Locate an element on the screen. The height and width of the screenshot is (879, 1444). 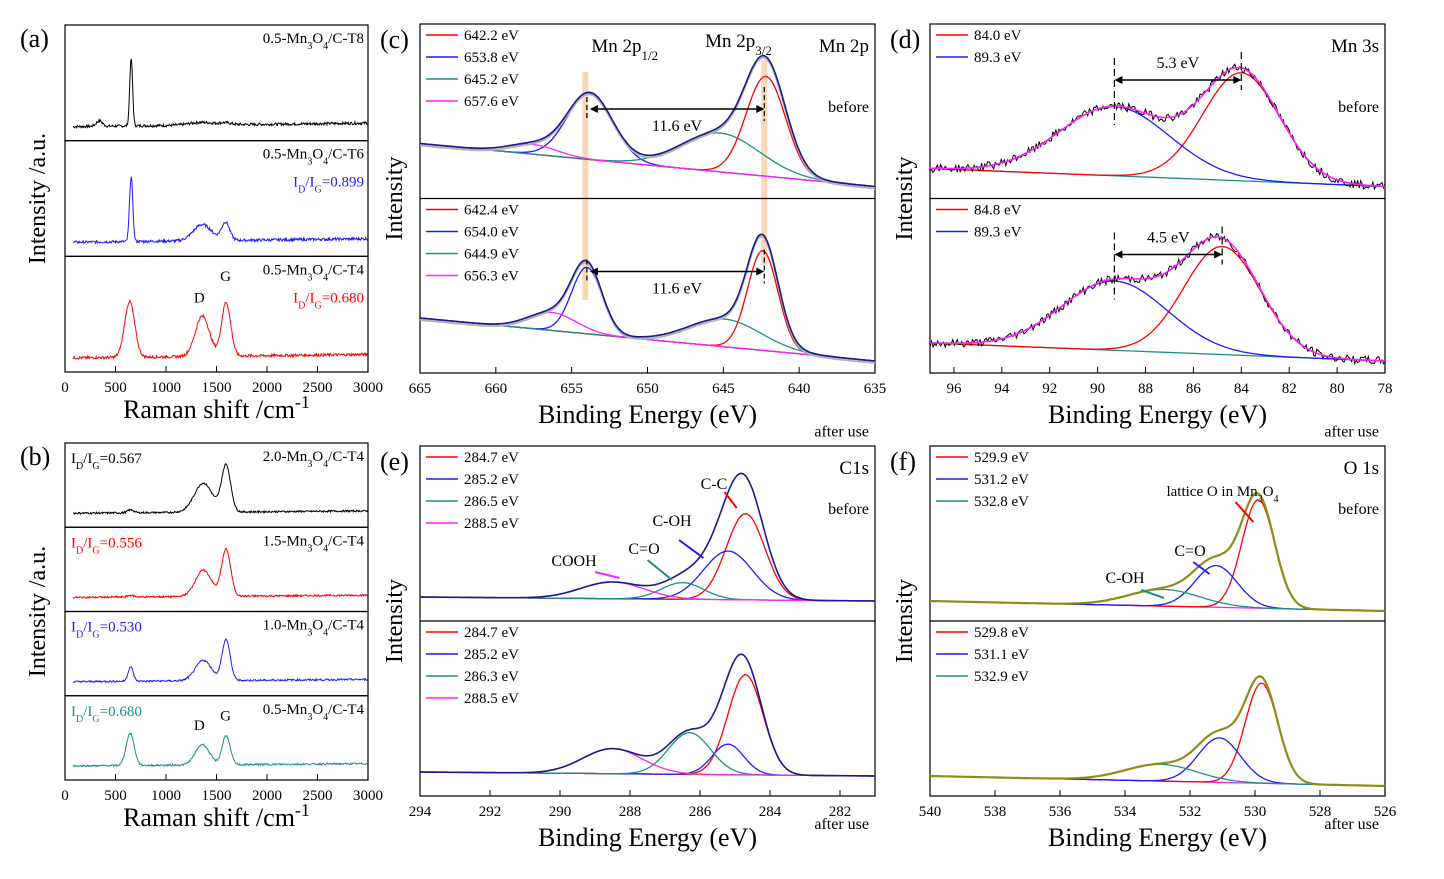
ratio-label: ID/IG=0.899 is located at coordinates (328, 185).